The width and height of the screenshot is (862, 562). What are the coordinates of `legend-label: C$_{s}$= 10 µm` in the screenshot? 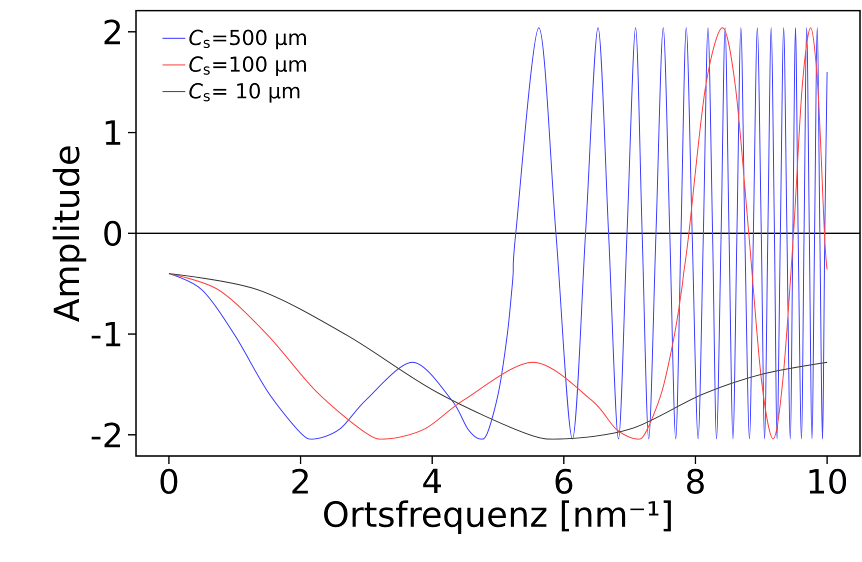 It's located at (244, 92).